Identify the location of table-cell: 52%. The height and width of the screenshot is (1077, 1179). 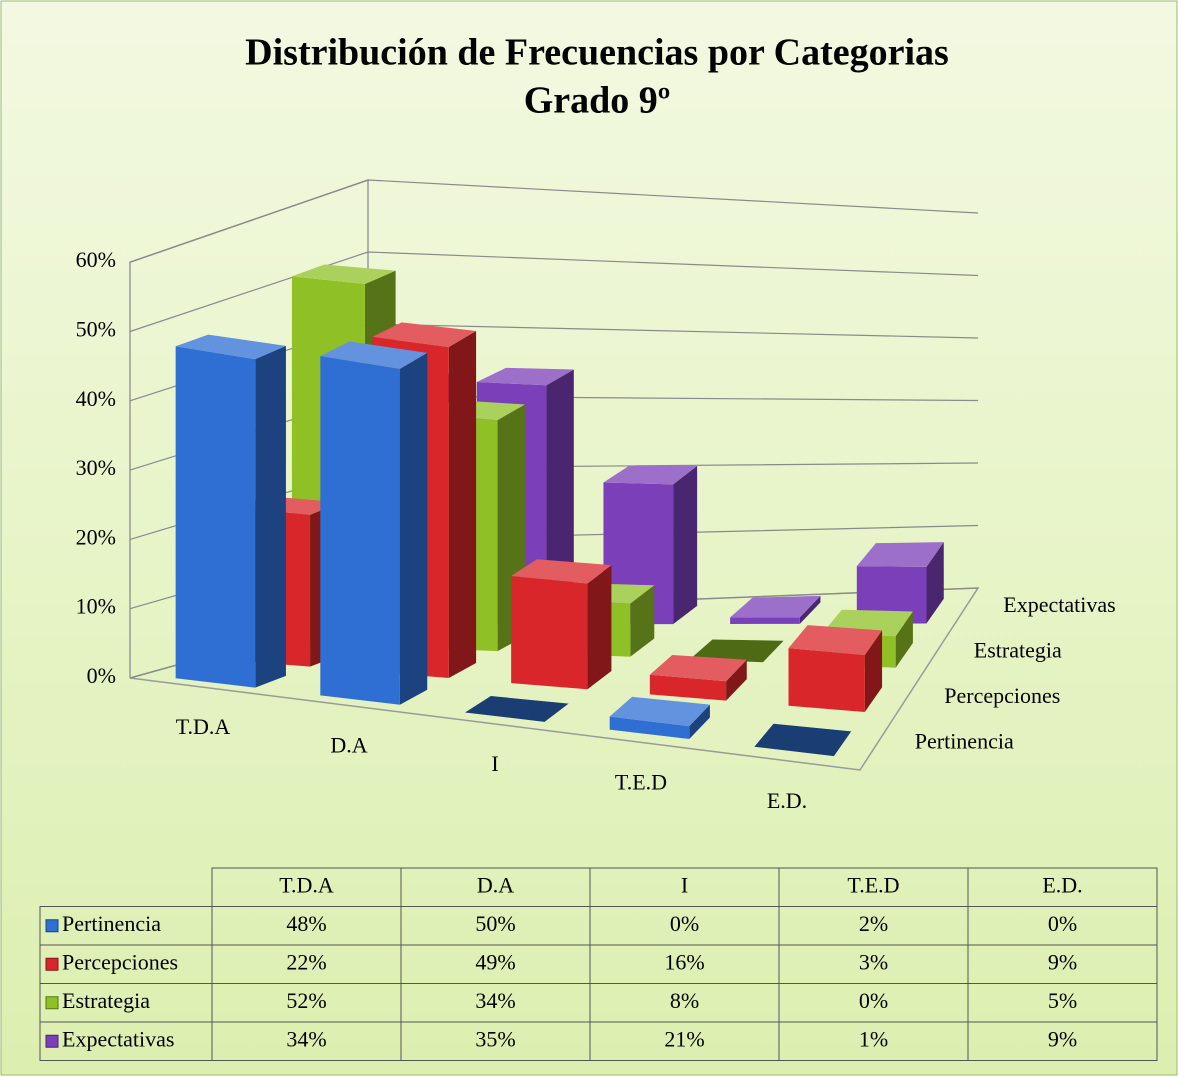
(306, 1000).